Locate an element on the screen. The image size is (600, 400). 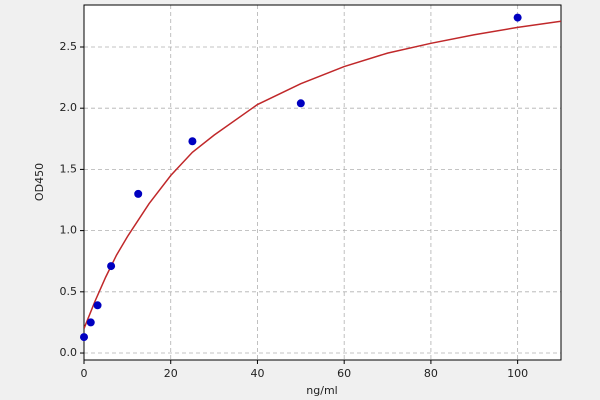
y-tick-label: 0.0 is located at coordinates (69, 352).